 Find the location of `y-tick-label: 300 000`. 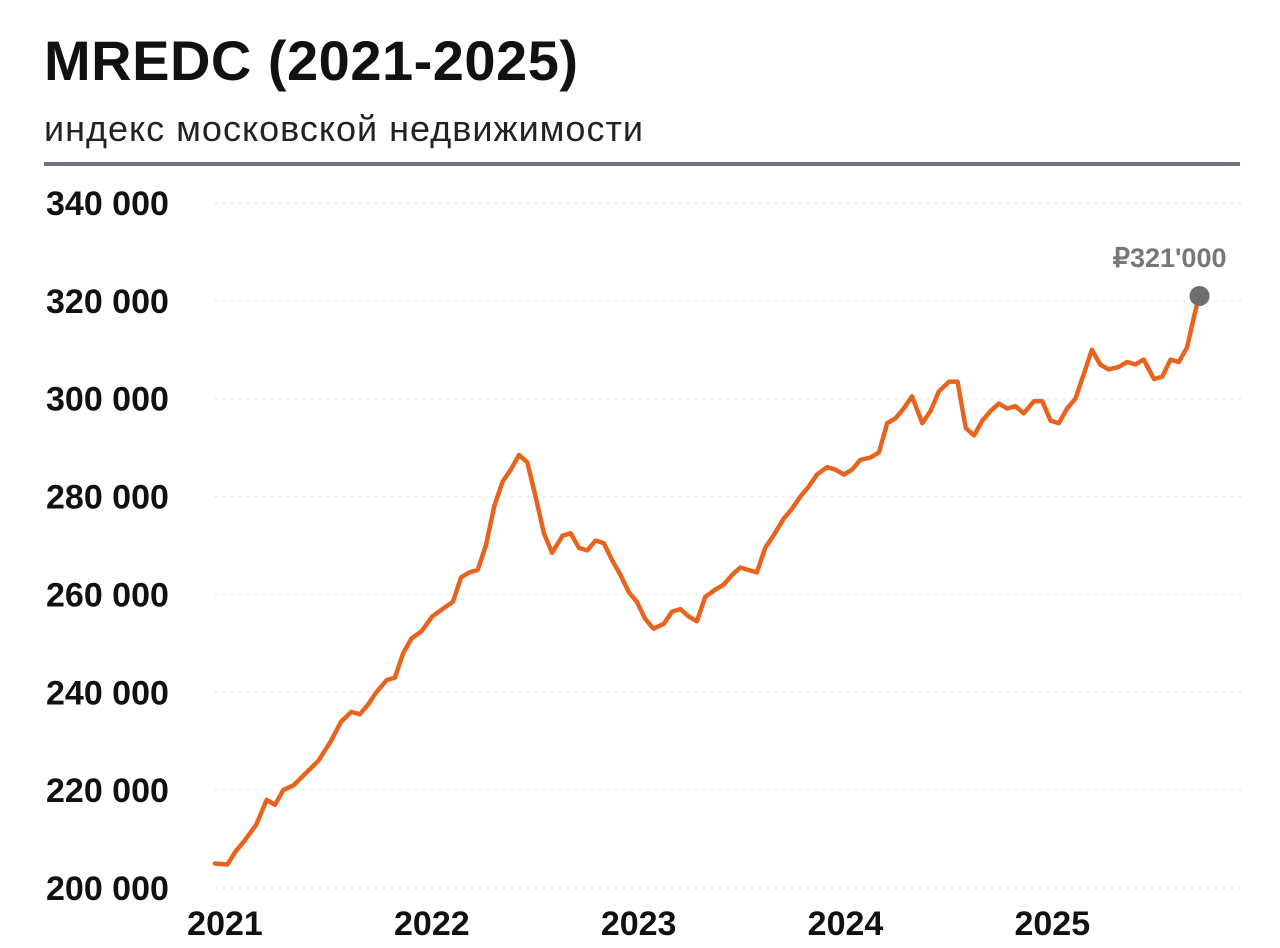

y-tick-label: 300 000 is located at coordinates (107, 400).